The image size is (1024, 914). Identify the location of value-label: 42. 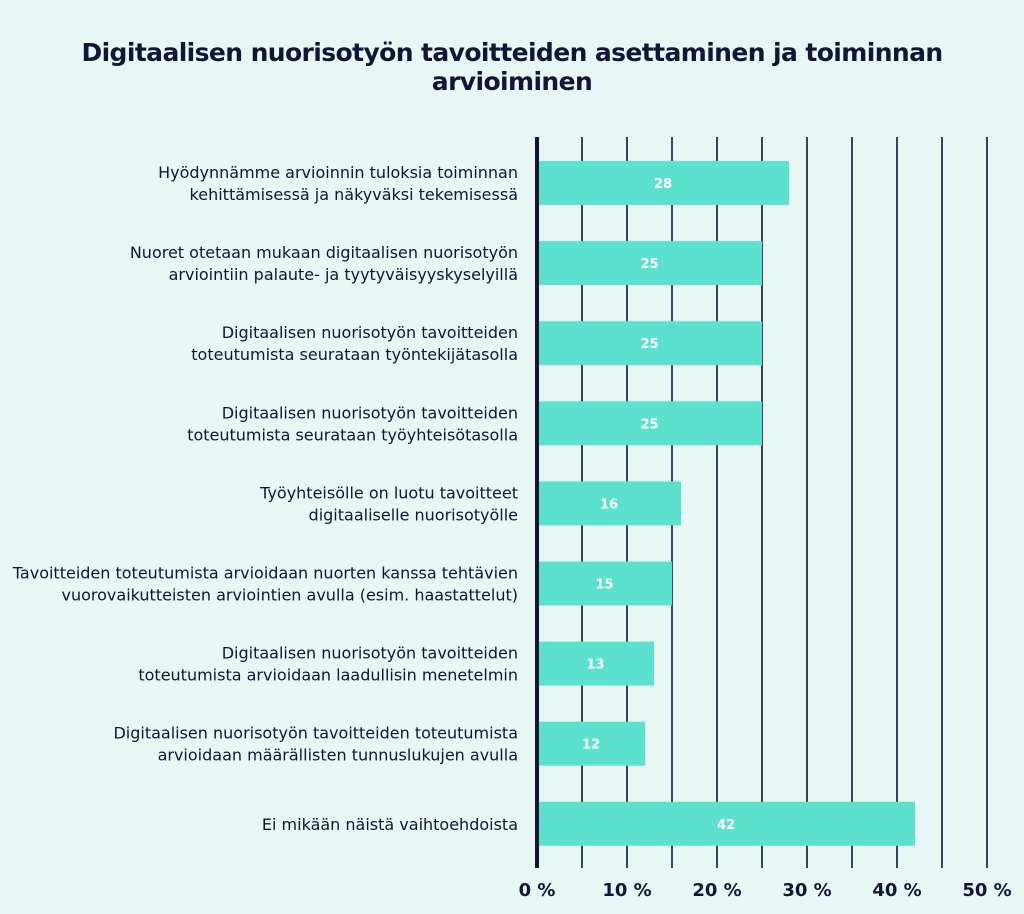
(726, 825).